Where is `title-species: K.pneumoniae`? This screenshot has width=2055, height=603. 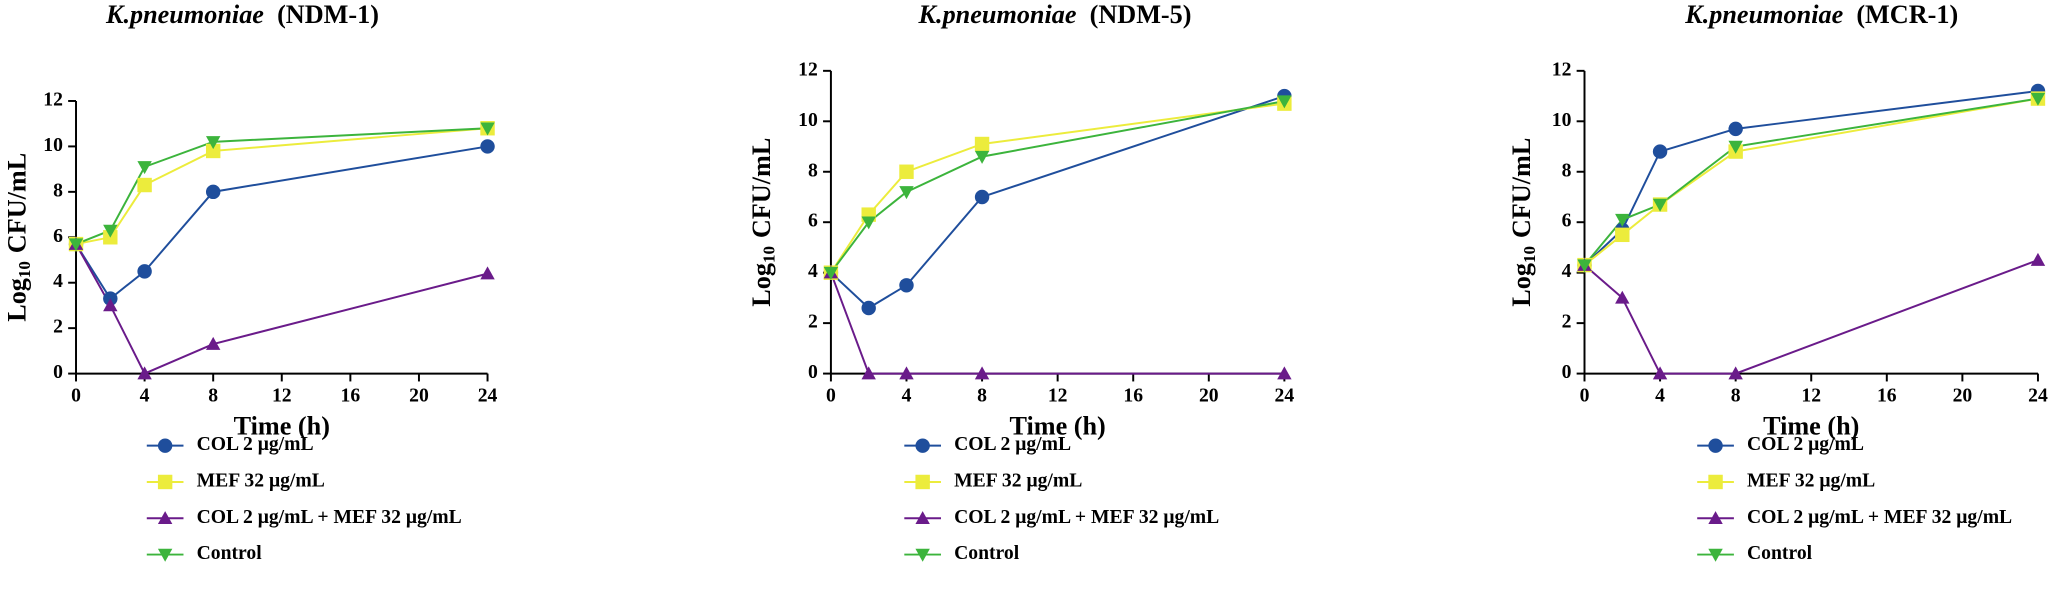 title-species: K.pneumoniae is located at coordinates (184, 14).